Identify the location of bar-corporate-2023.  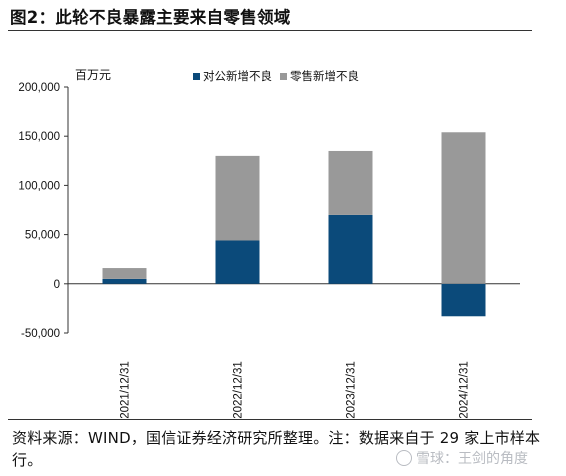
(350, 249).